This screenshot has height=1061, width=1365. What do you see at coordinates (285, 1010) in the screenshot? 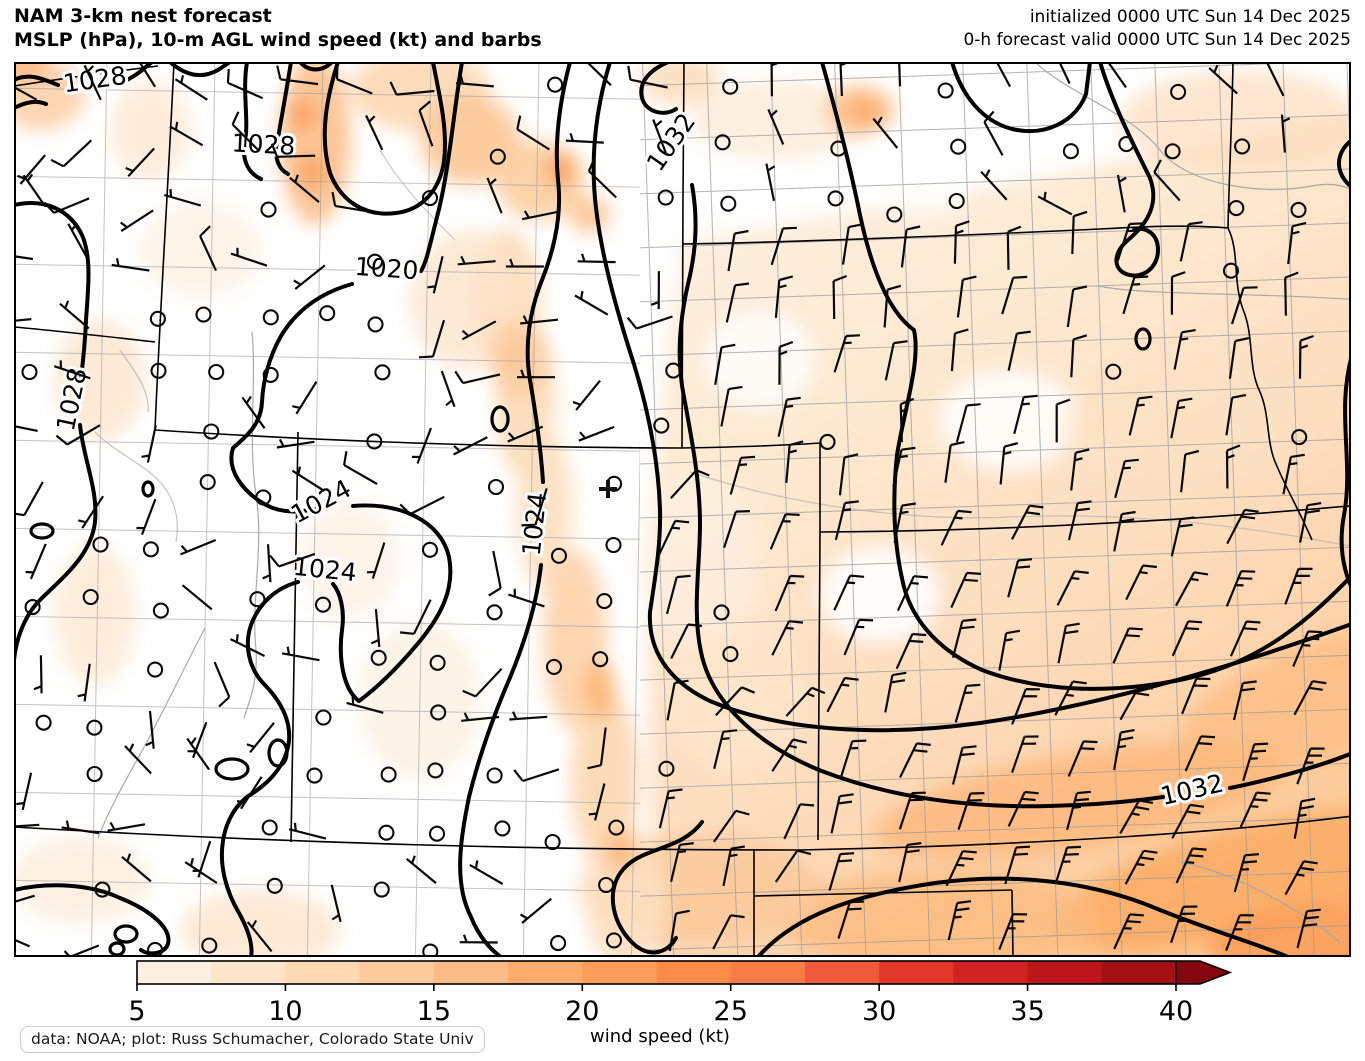
I see `colorbar-tick-label: 10` at bounding box center [285, 1010].